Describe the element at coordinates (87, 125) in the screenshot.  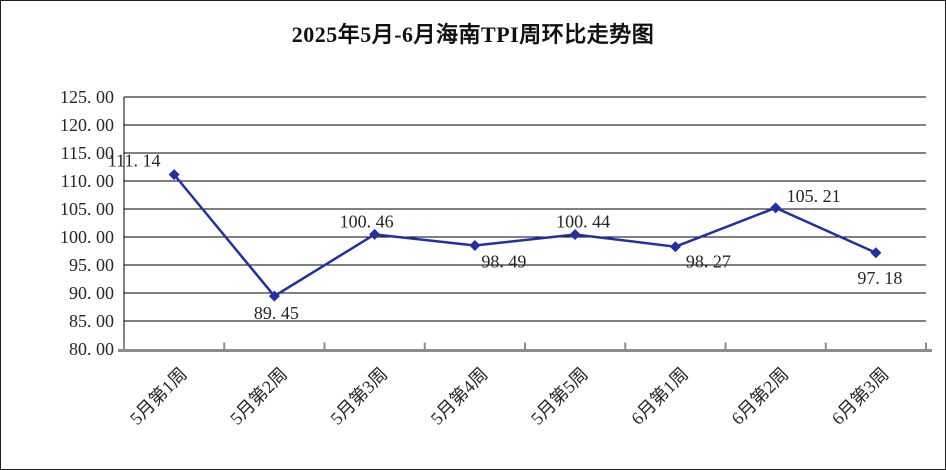
I see `y-tick-label: 120. 00` at that location.